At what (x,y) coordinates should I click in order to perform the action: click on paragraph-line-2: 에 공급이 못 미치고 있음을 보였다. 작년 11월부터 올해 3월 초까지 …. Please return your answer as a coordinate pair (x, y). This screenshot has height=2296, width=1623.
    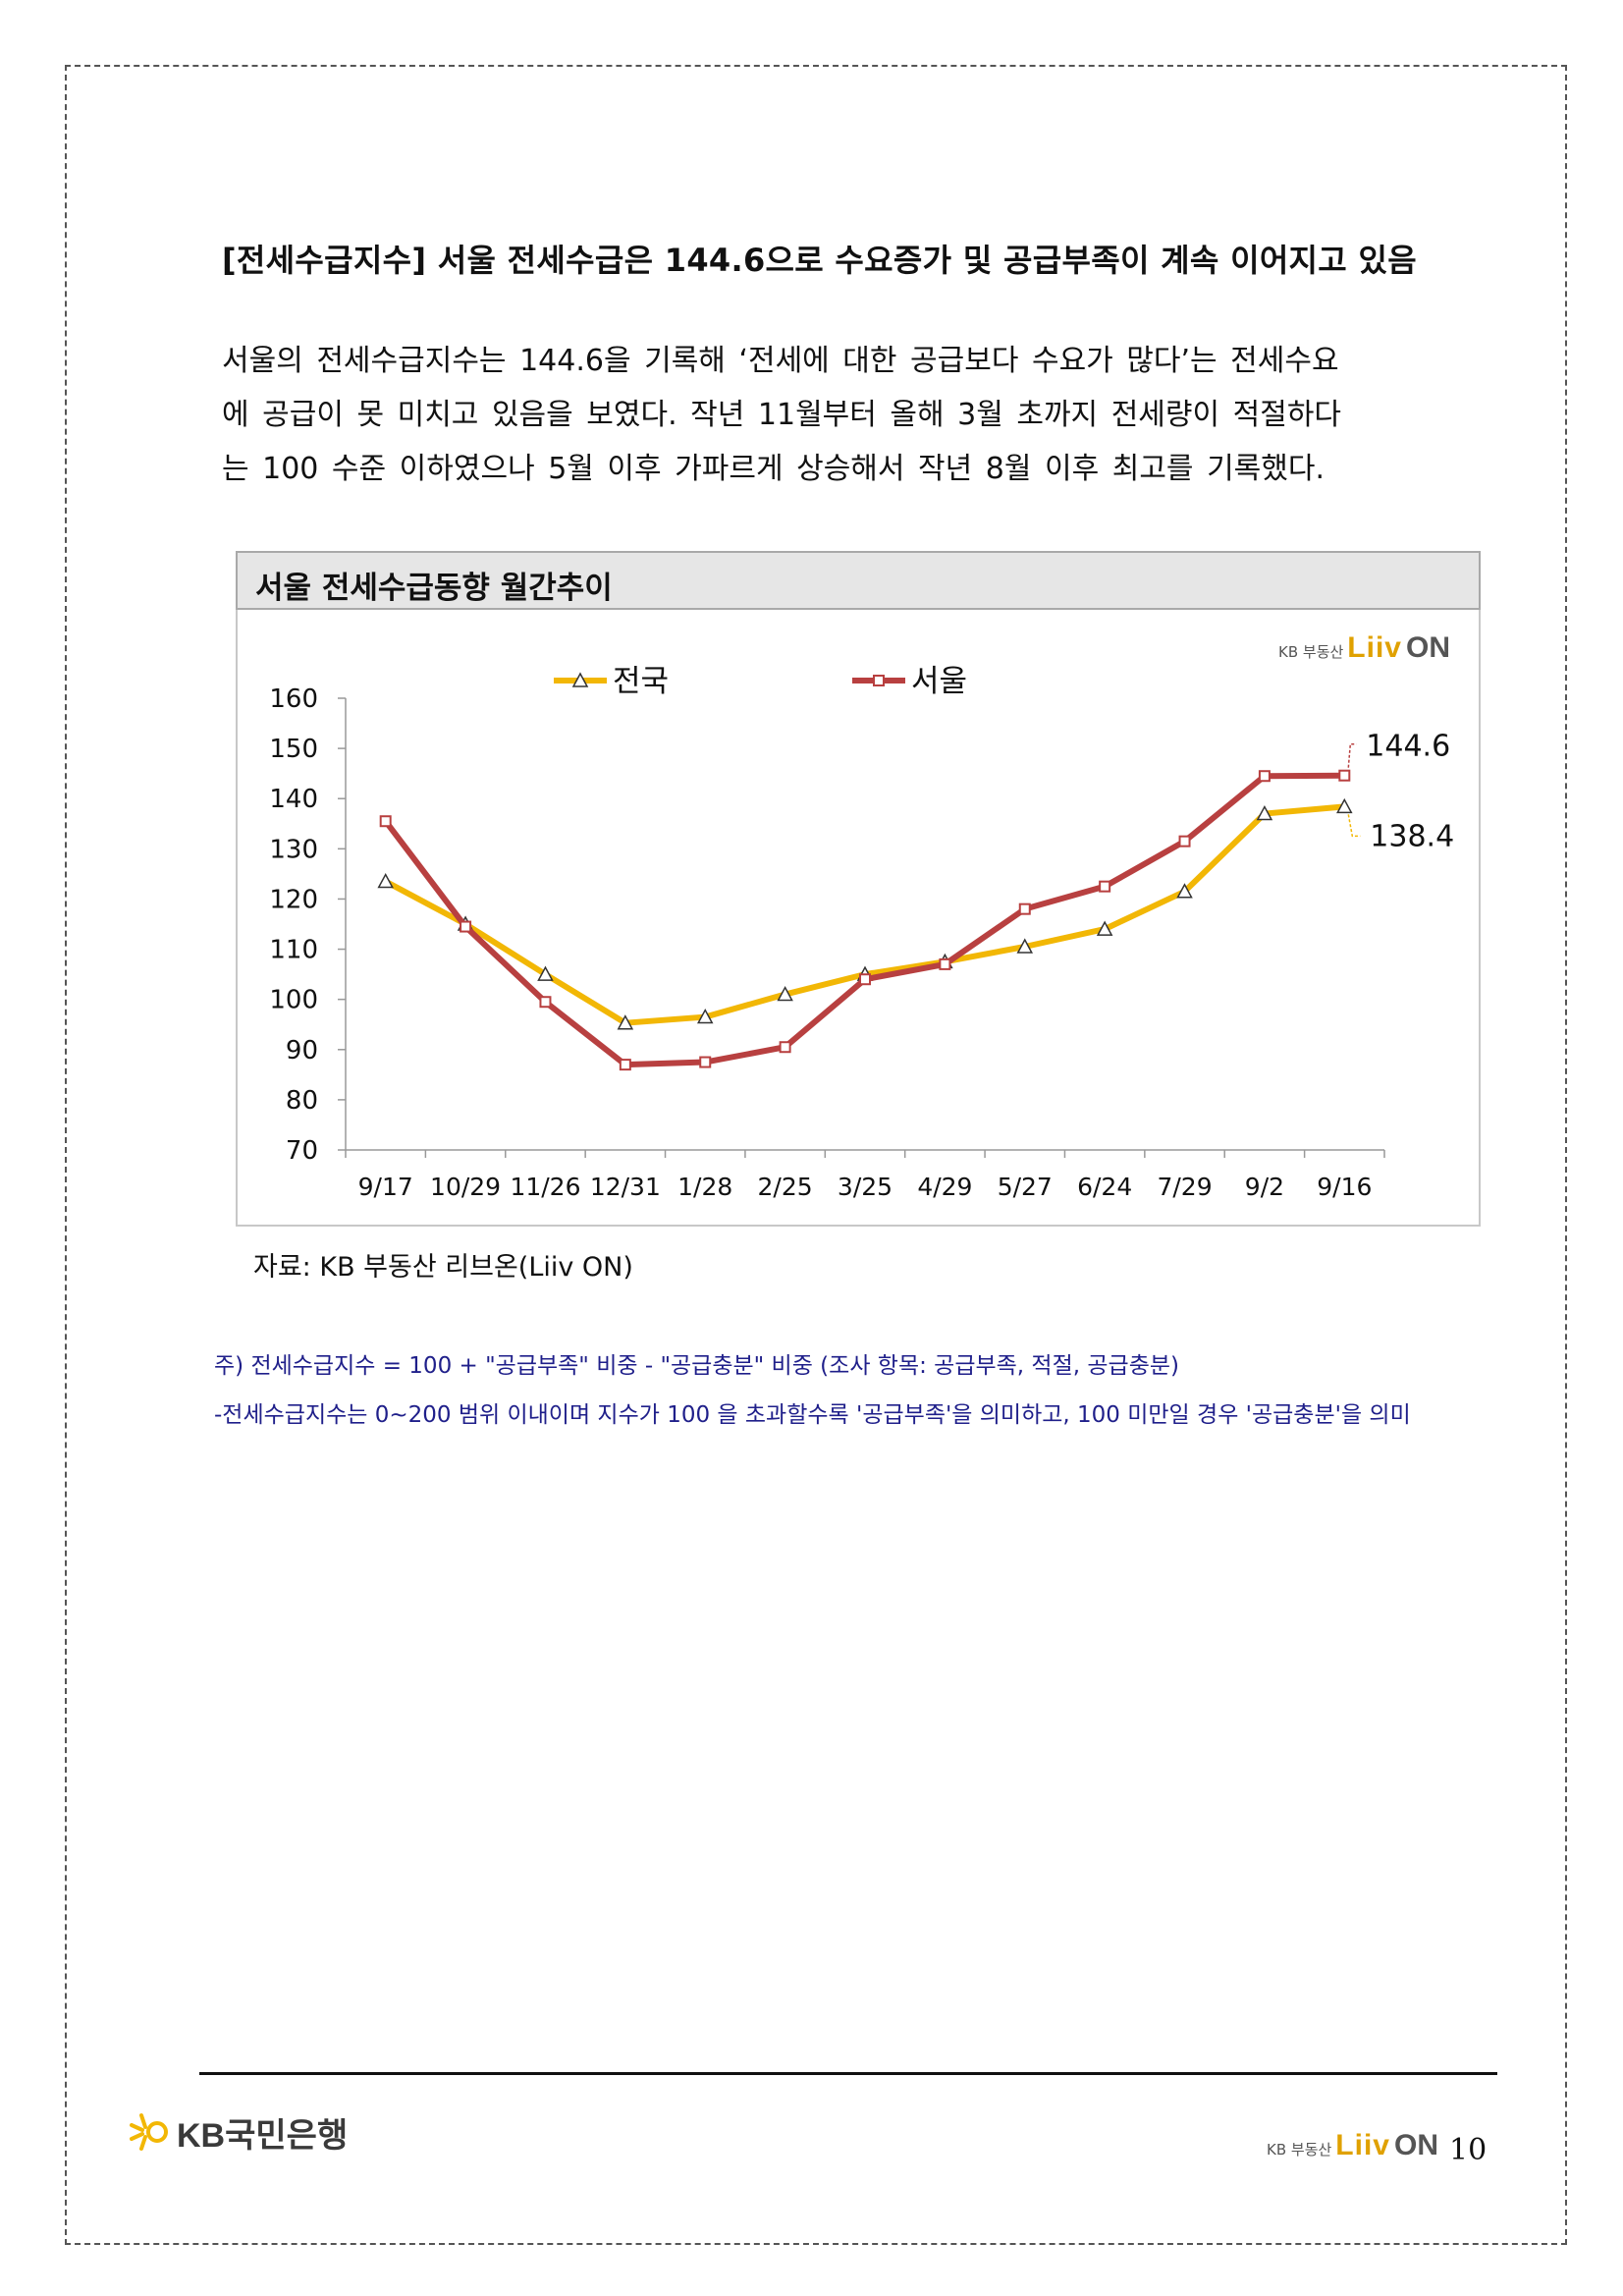
    Looking at the image, I should click on (782, 415).